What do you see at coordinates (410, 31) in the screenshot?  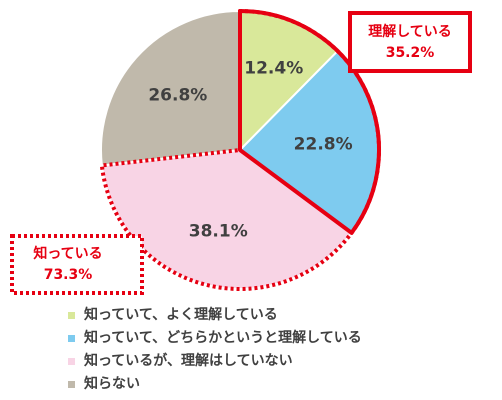 I see `annotation-understand-title: 理解している` at bounding box center [410, 31].